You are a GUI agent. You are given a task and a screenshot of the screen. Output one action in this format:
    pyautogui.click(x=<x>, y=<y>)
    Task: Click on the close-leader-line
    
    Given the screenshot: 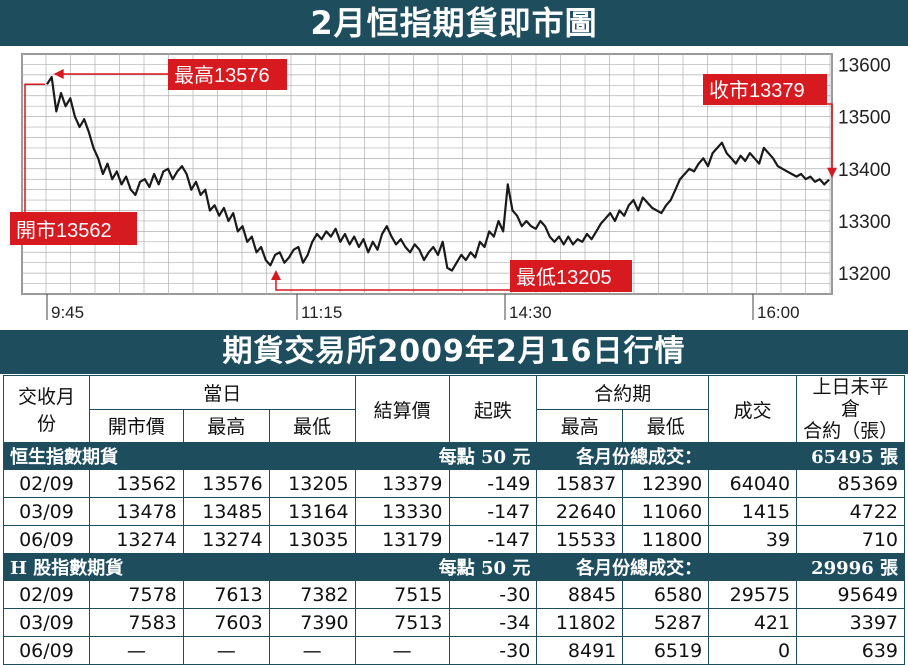 What is the action you would take?
    pyautogui.click(x=829, y=136)
    